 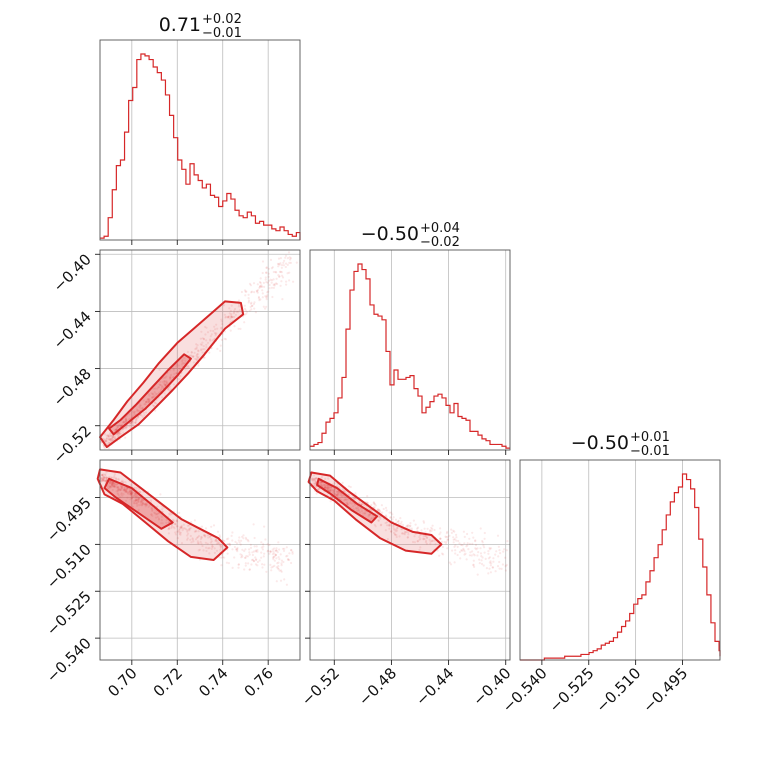 What do you see at coordinates (572, 690) in the screenshot?
I see `x-tick-label: −0.525` at bounding box center [572, 690].